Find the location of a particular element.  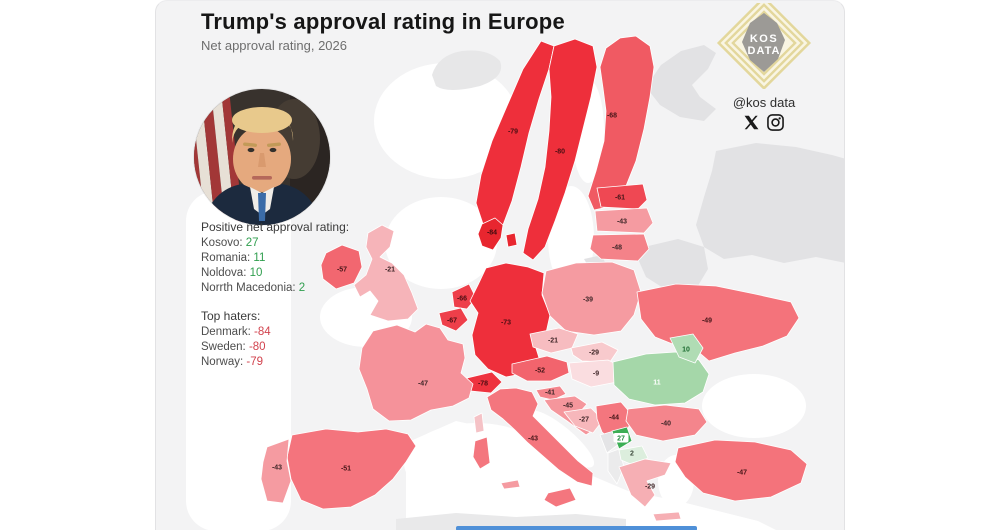

country-value-label: 10 is located at coordinates (686, 350).